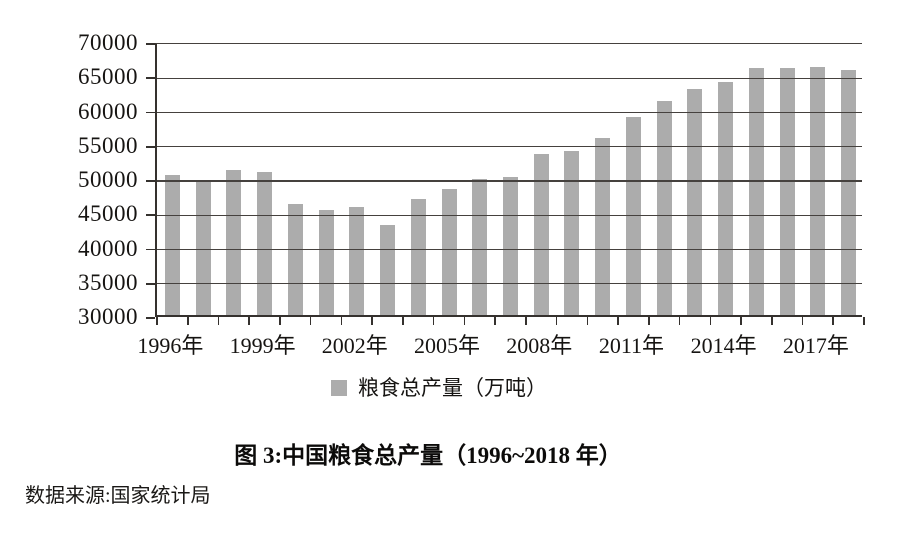 Image resolution: width=900 pixels, height=536 pixels. Describe the element at coordinates (541, 234) in the screenshot. I see `bar-2008` at that location.